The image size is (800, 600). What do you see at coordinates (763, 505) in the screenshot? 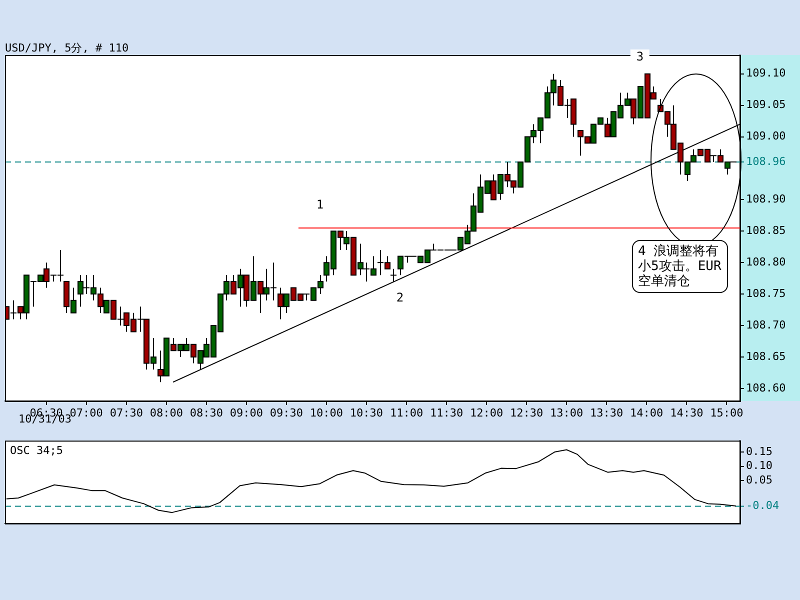
I see `ref-line-label: -0.04` at bounding box center [763, 505].